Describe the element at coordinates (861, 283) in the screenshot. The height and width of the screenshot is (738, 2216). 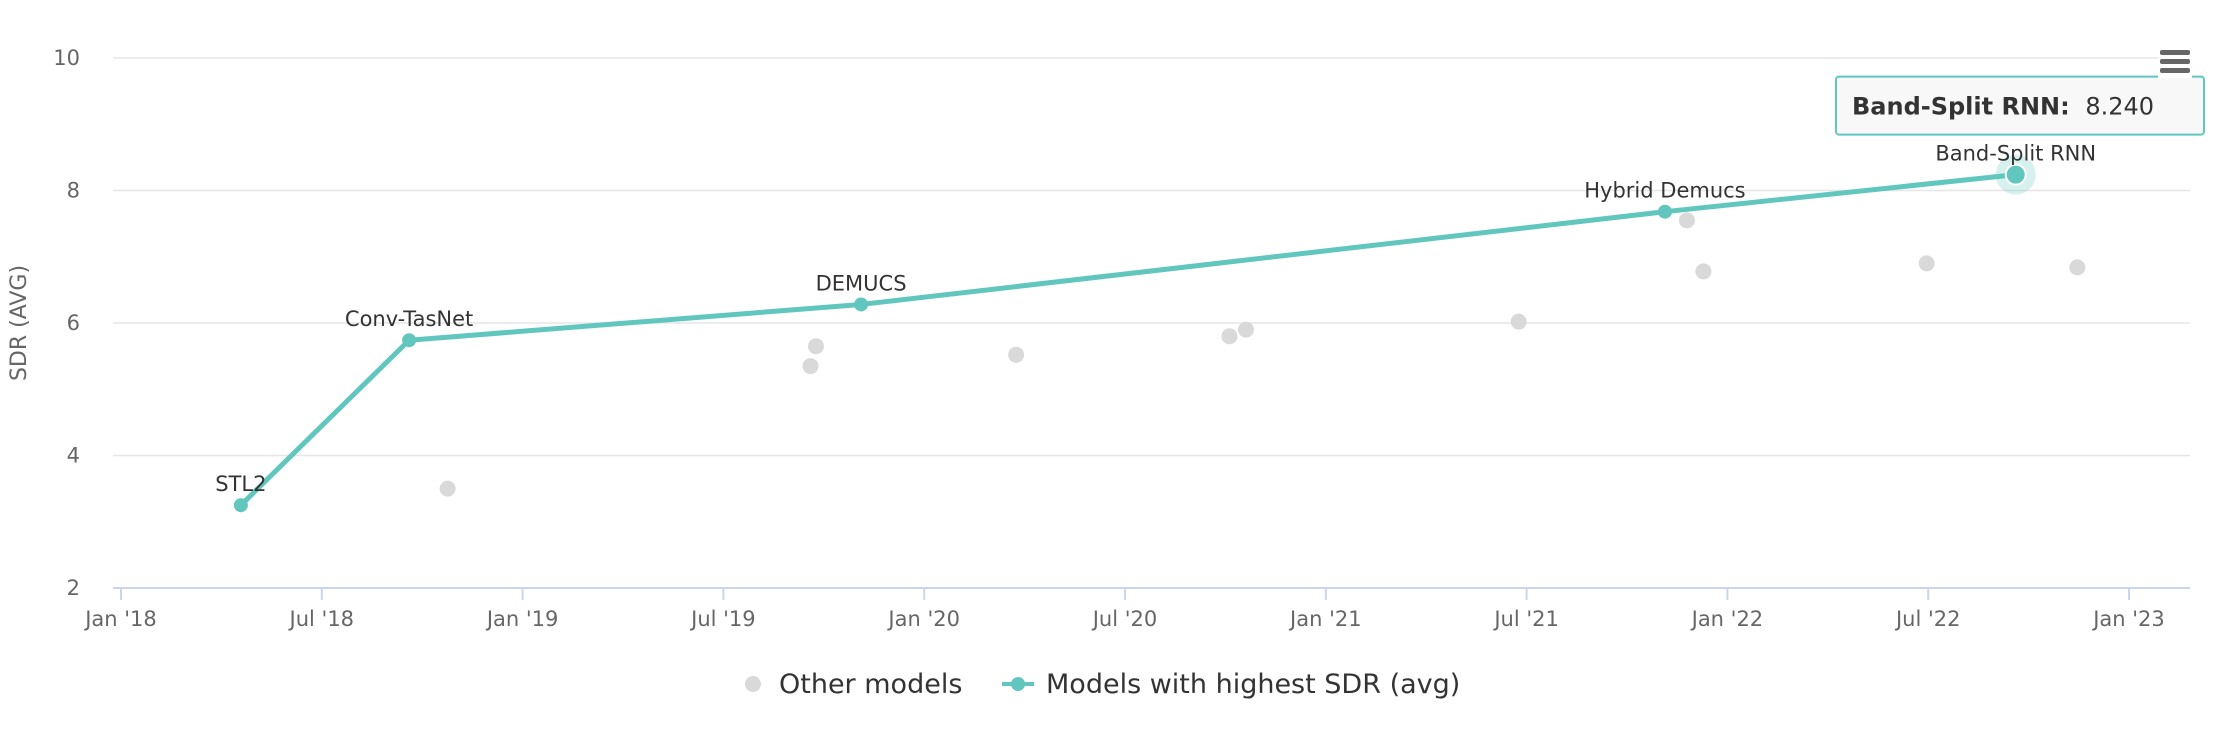
I see `data-label: DEMUCS` at that location.